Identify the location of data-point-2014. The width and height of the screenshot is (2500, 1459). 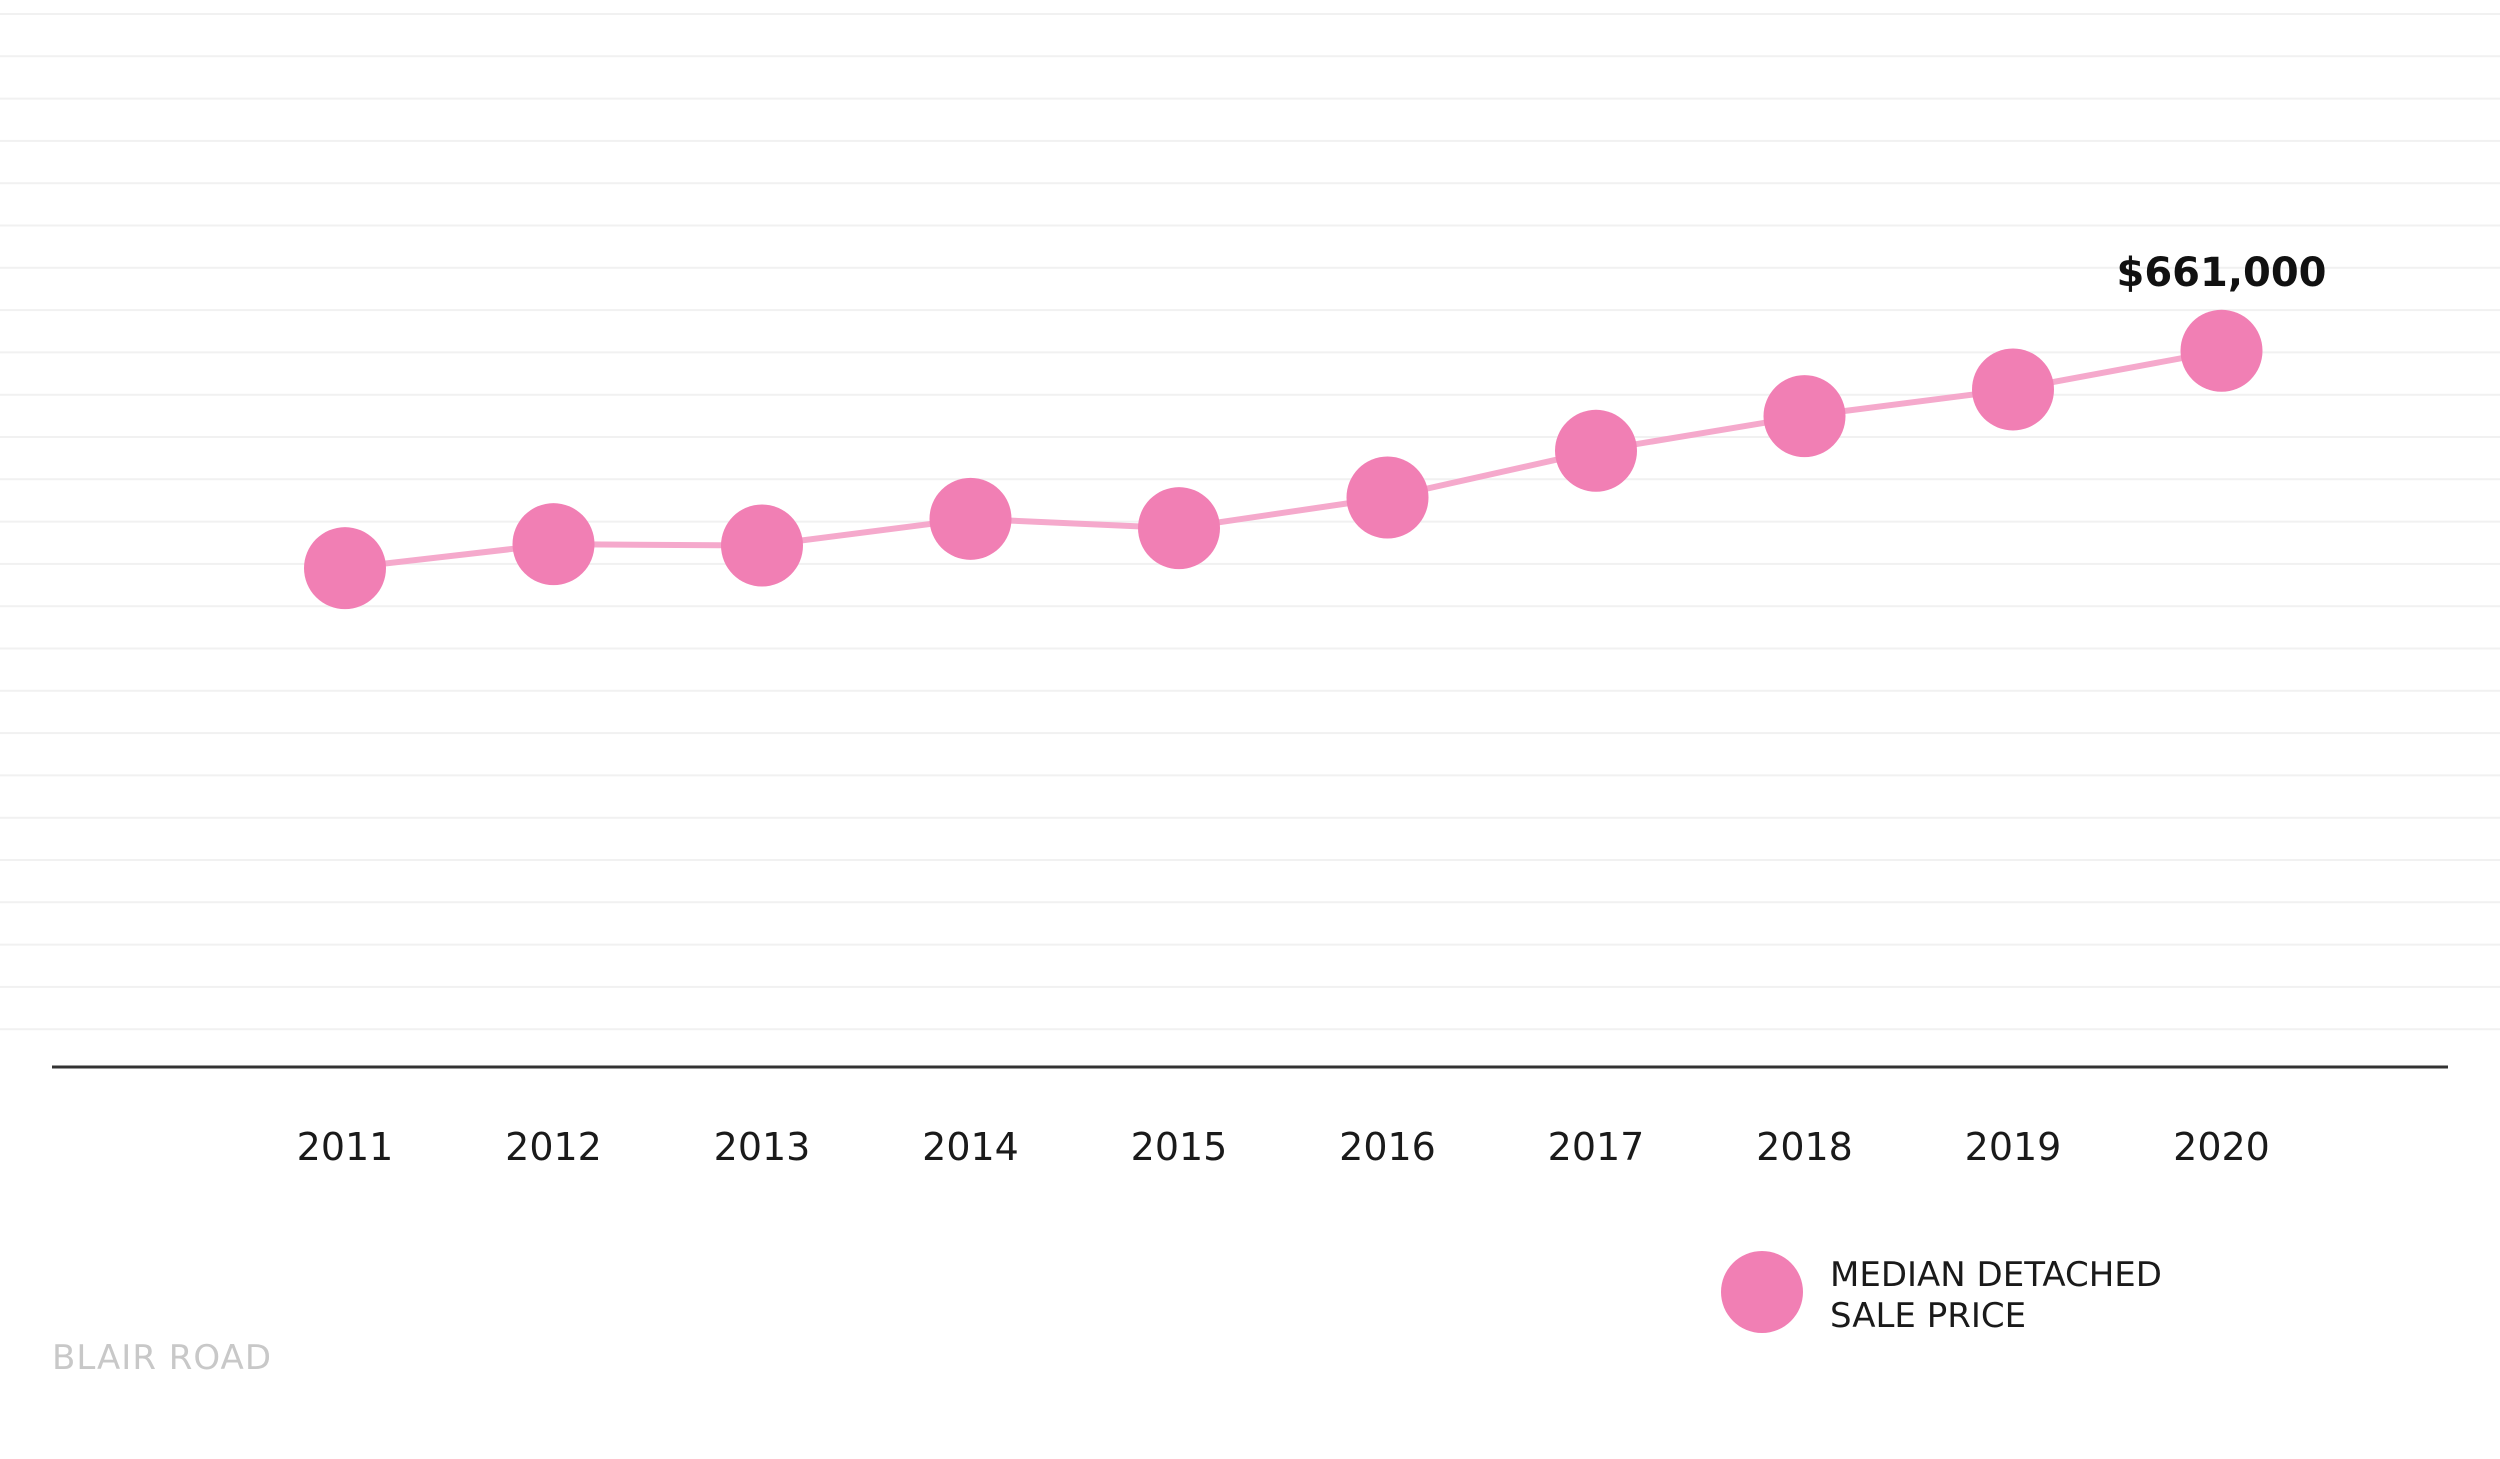
(970, 518).